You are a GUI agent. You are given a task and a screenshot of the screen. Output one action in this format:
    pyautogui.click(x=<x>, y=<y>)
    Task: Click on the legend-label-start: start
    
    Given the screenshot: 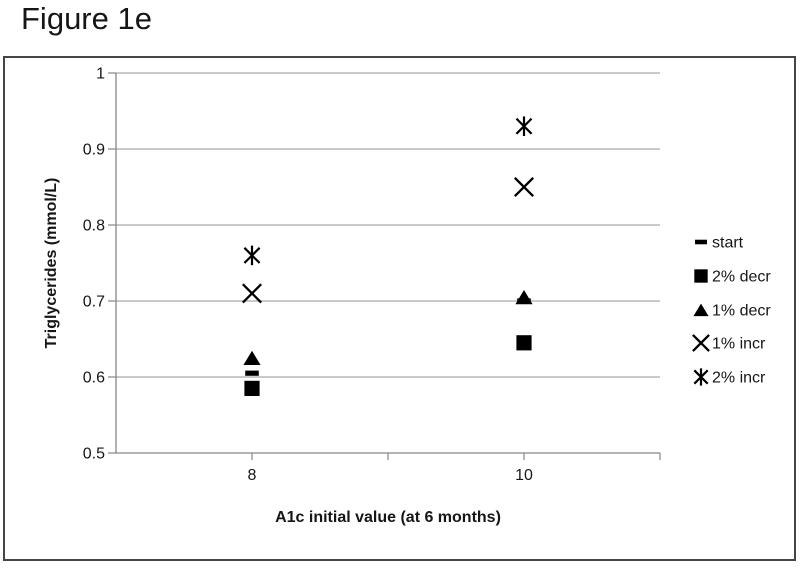 What is the action you would take?
    pyautogui.click(x=728, y=243)
    